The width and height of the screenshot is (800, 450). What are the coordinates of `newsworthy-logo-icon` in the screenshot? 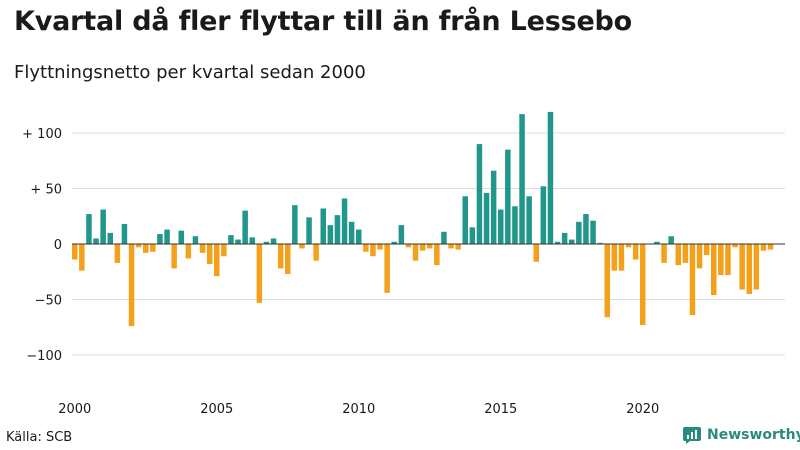 It's located at (692, 435).